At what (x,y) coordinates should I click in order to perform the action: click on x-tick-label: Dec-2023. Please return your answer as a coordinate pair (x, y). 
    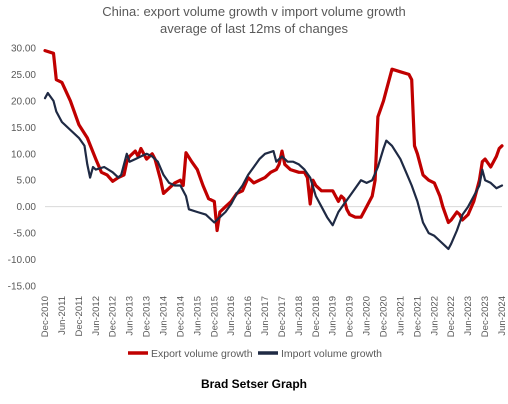
    Looking at the image, I should click on (485, 316).